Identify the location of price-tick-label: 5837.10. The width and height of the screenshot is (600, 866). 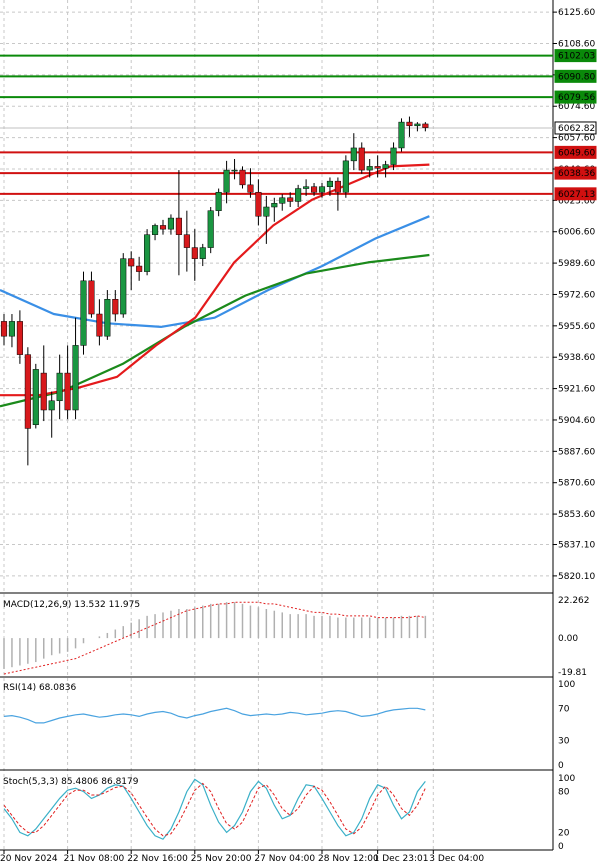
(576, 546).